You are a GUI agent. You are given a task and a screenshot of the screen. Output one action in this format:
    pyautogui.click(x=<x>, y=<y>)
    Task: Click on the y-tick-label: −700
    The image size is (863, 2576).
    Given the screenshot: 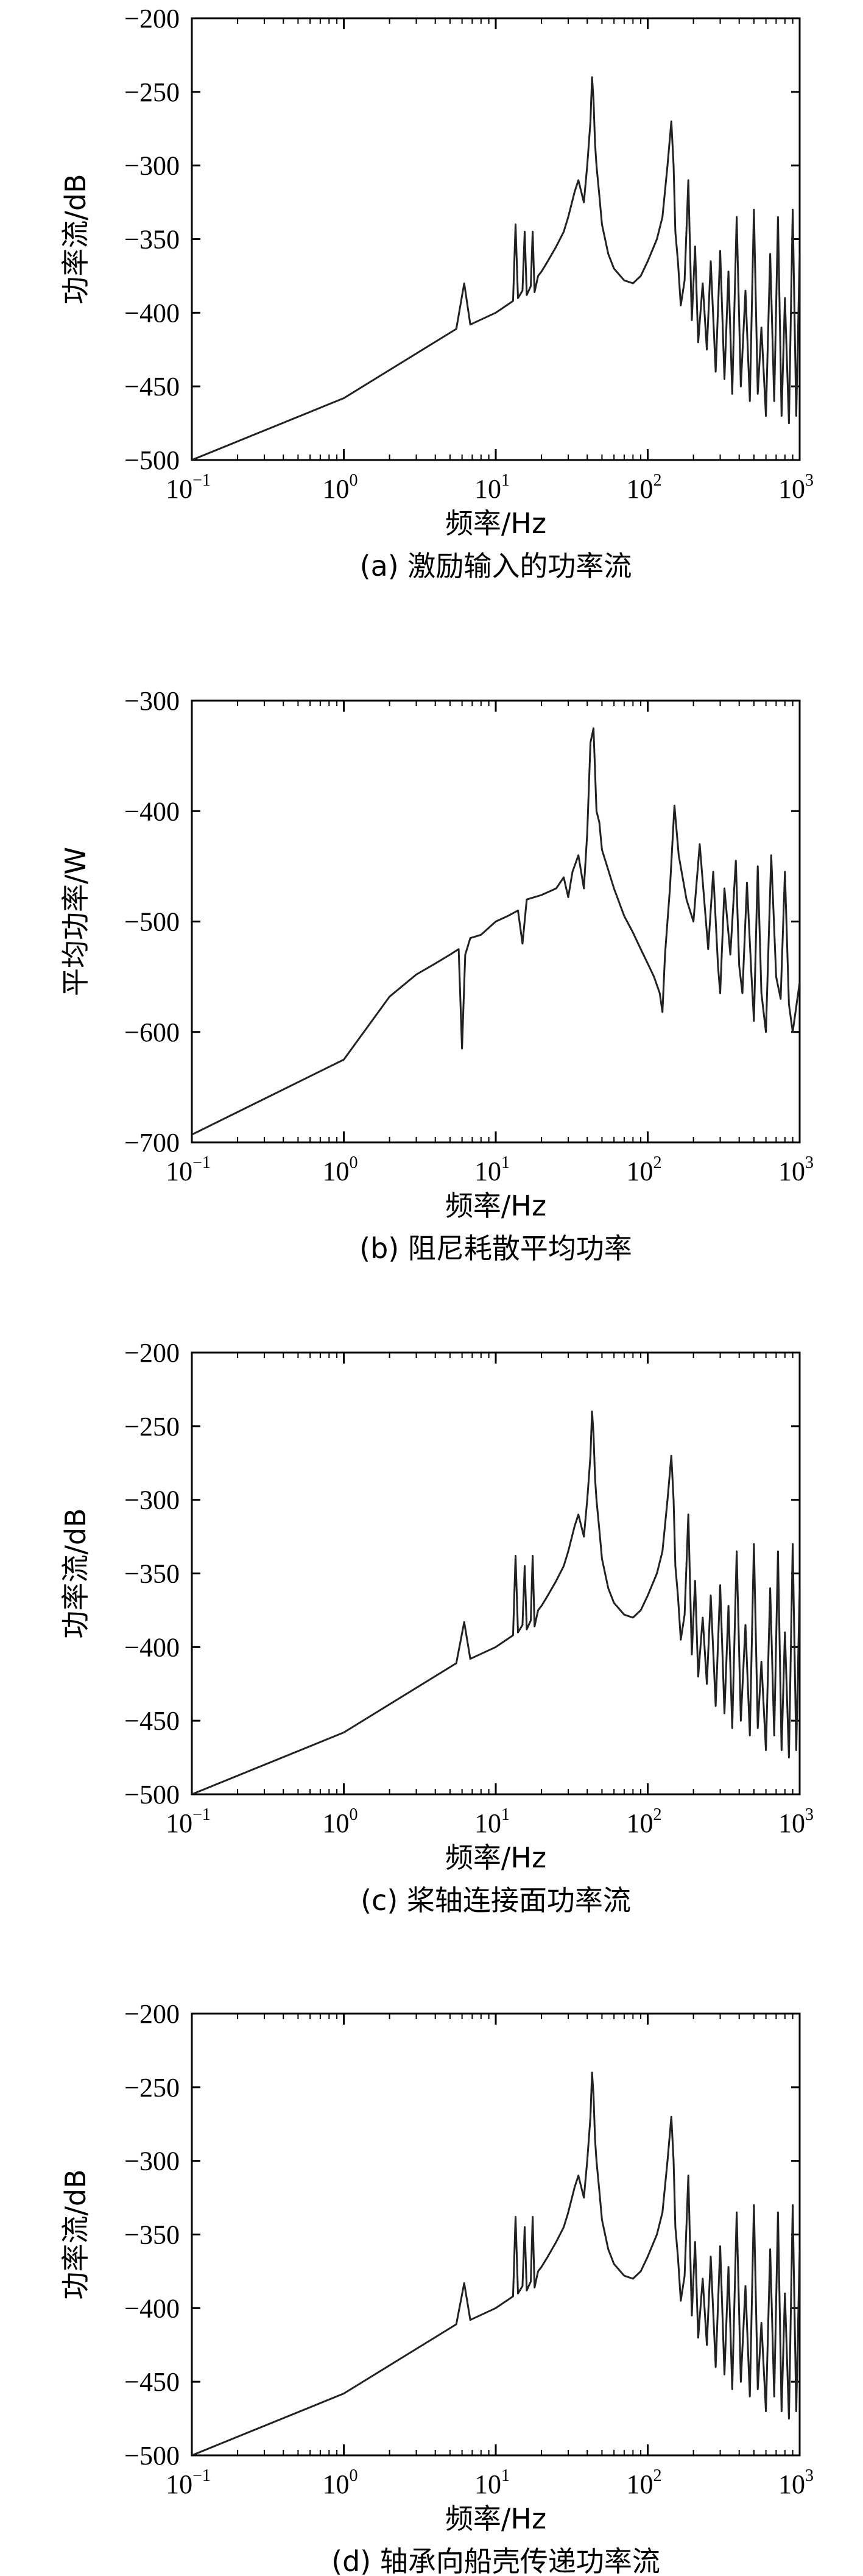 What is the action you would take?
    pyautogui.click(x=152, y=1143)
    